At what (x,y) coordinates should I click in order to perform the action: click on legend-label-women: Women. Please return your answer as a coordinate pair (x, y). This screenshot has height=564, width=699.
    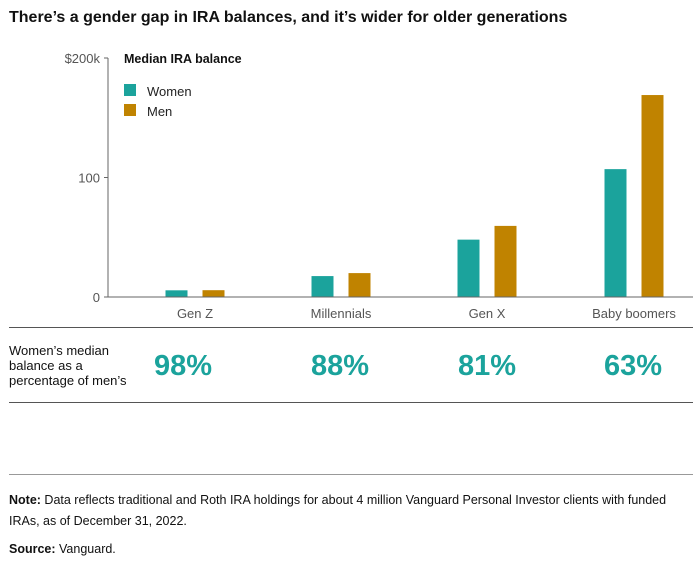
    Looking at the image, I should click on (169, 91).